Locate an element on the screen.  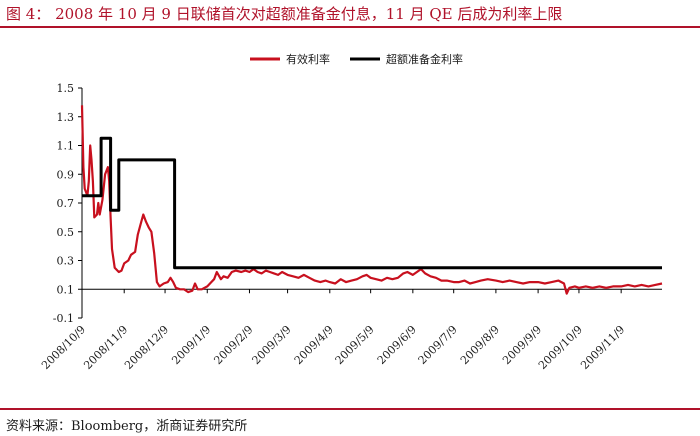
legend-effective-rate-label: 有效利率 is located at coordinates (308, 59).